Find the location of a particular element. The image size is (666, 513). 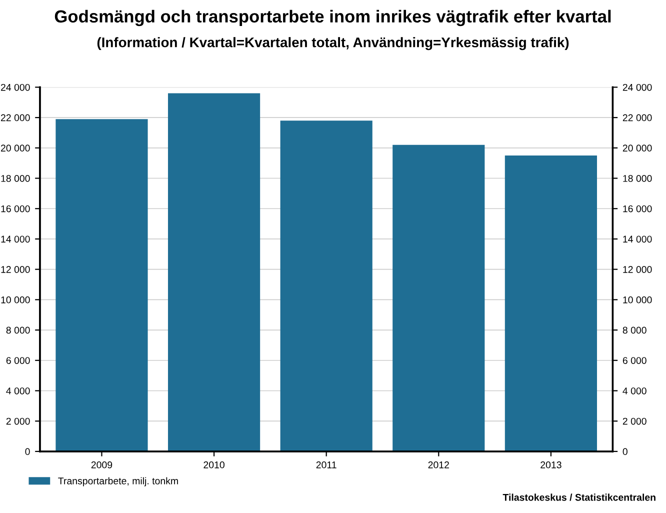

y-tick-label: 24 000 is located at coordinates (15, 87).